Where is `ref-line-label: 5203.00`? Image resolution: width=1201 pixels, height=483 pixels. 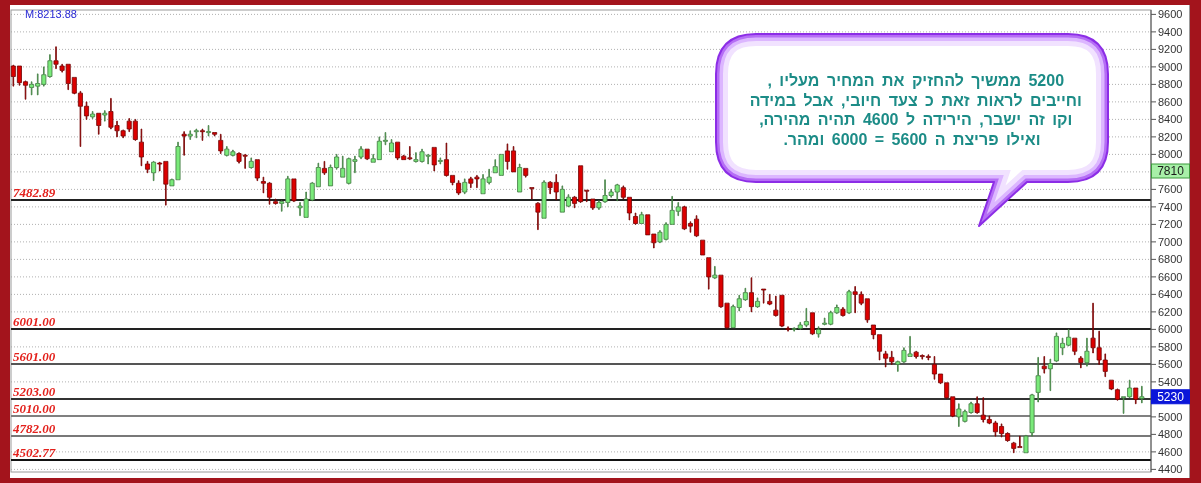 ref-line-label: 5203.00 is located at coordinates (34, 391).